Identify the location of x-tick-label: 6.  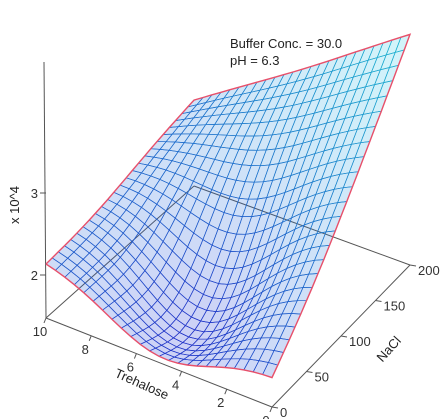
(130, 367).